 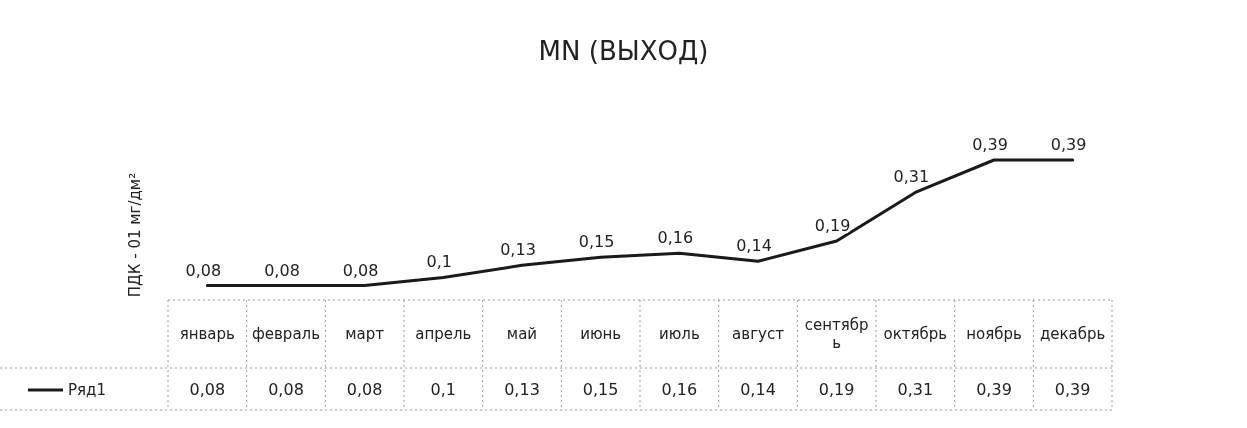 I want to click on text: 0,13, so click(x=518, y=250).